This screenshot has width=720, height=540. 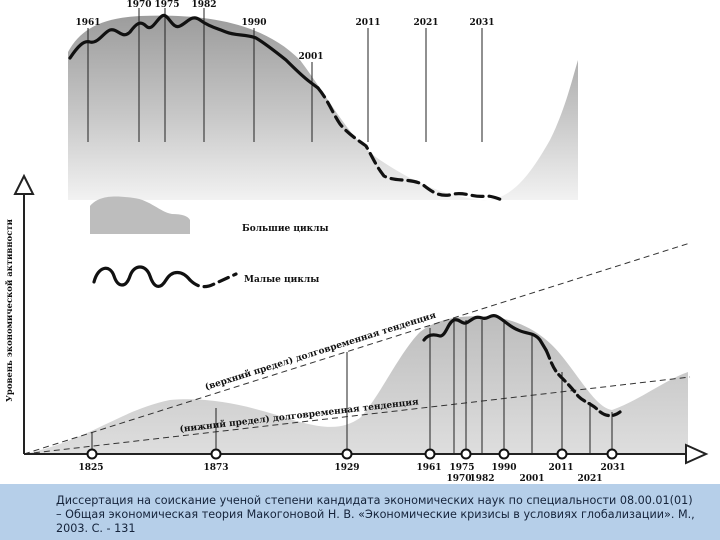 I want to click on bottom-small-cycles-solid, so click(x=485, y=332).